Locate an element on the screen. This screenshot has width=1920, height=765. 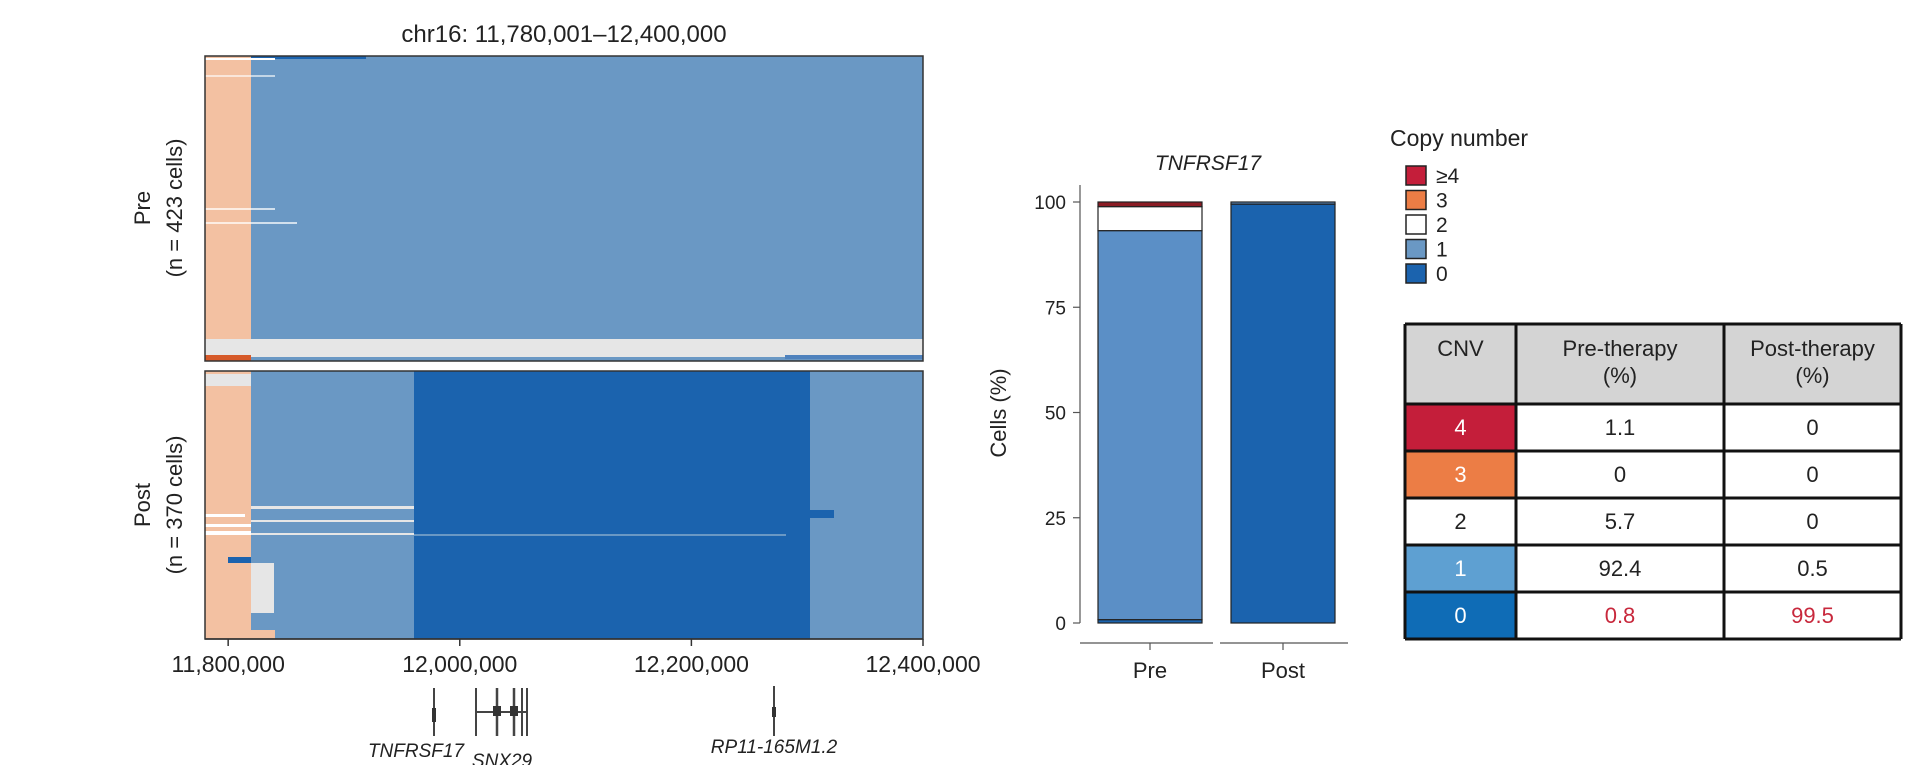
cnv-value: 1 is located at coordinates (1460, 568).